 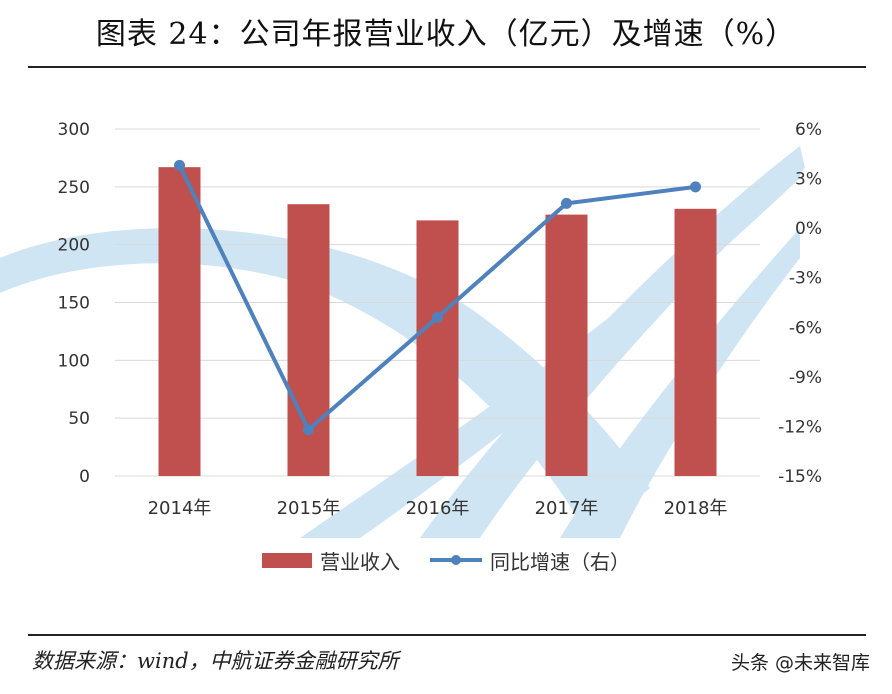 I want to click on y-left-tick: 50, so click(x=79, y=419).